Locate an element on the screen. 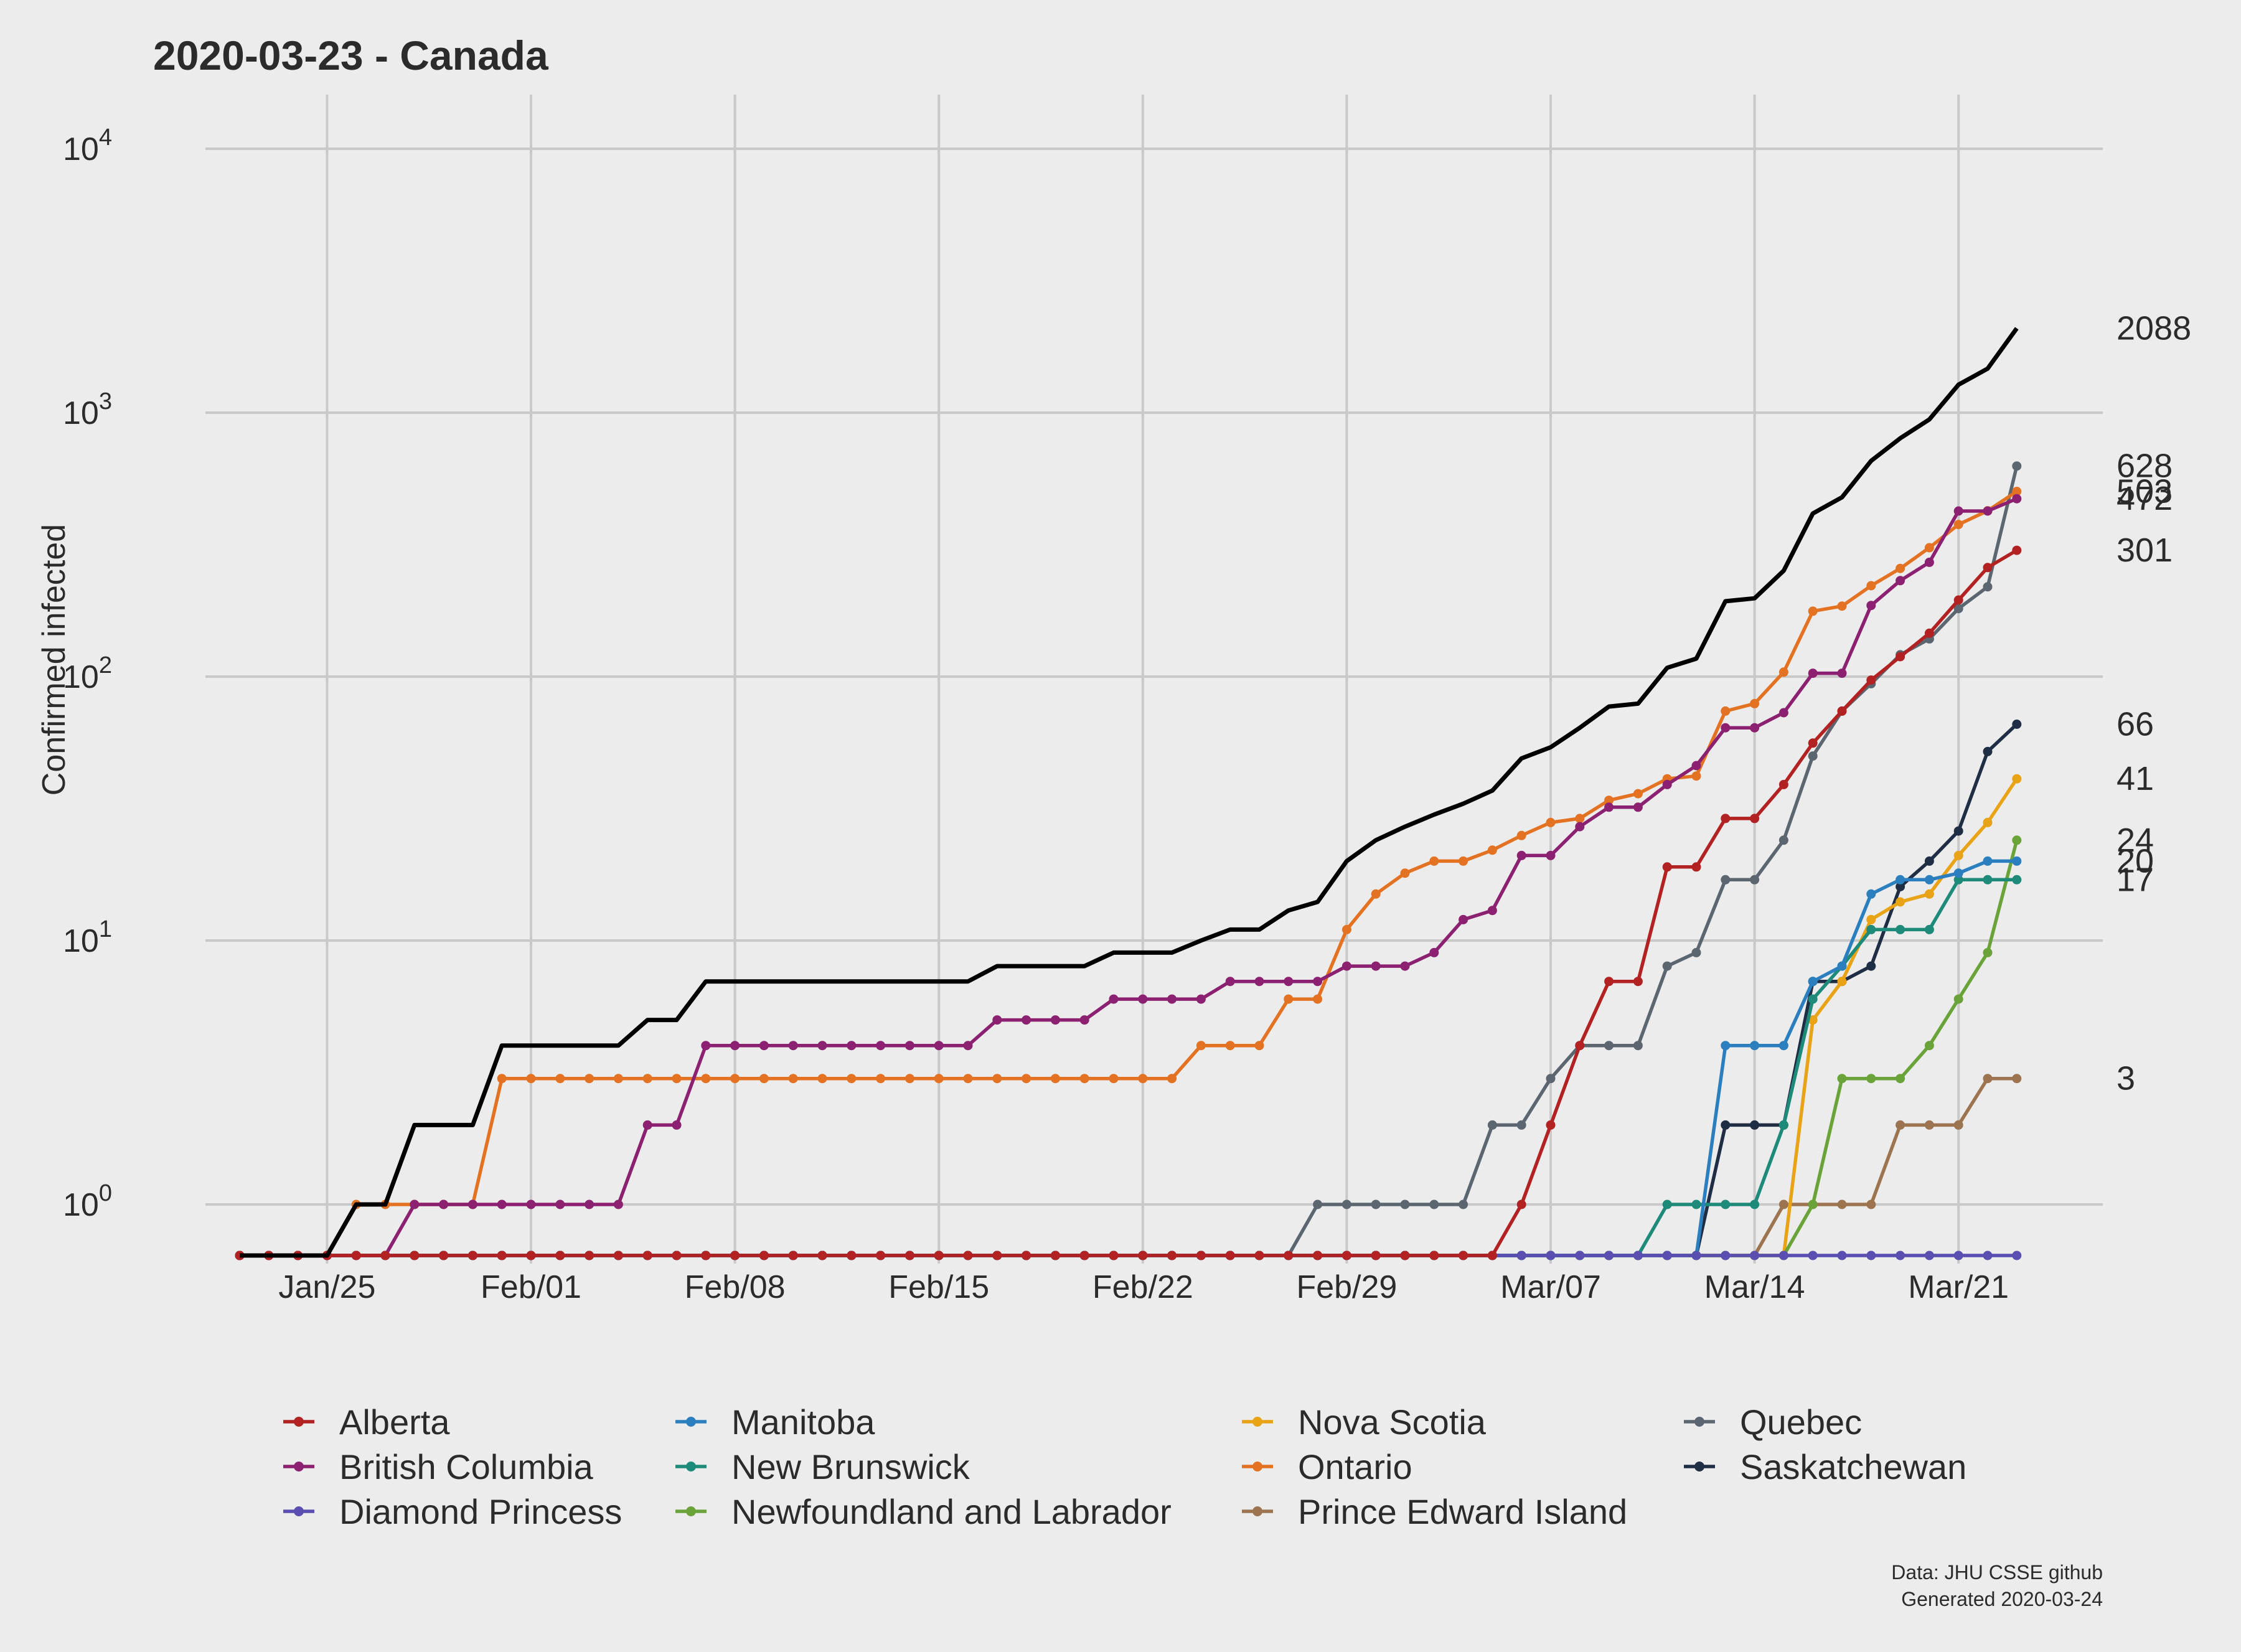 The height and width of the screenshot is (1652, 2241). y-tick-base: 10 is located at coordinates (81, 149).